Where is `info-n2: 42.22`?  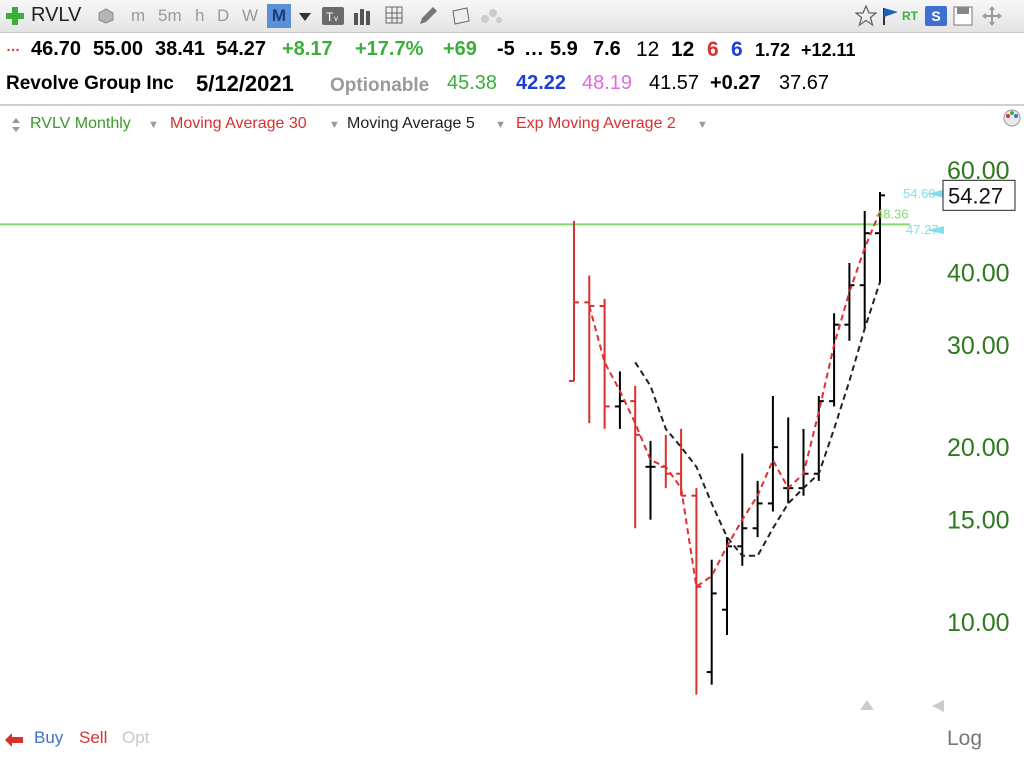 info-n2: 42.22 is located at coordinates (541, 83).